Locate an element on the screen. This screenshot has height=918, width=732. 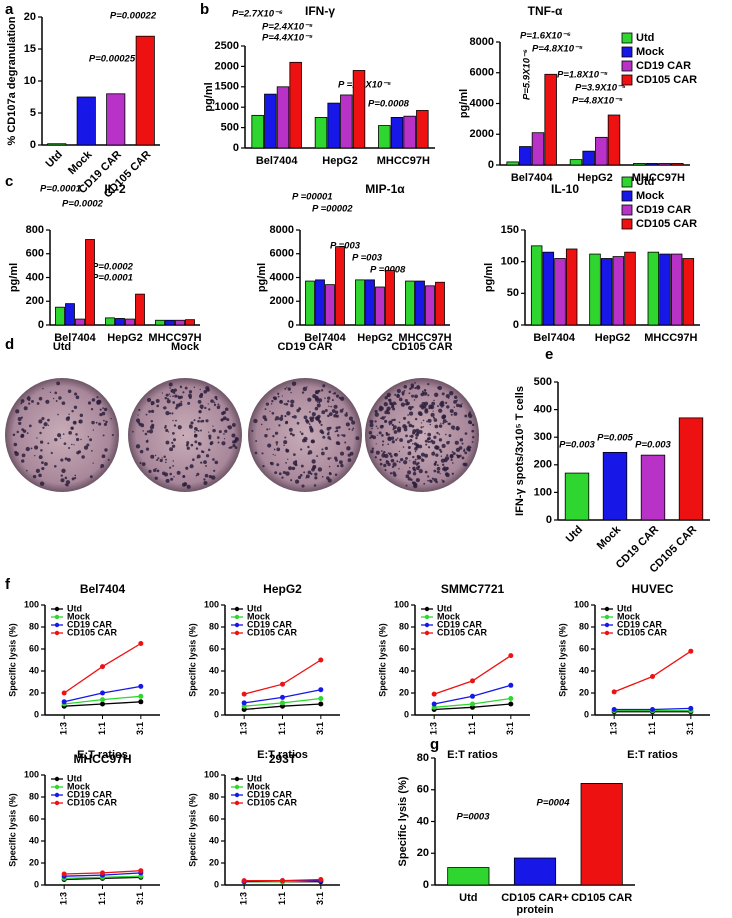
legend-label: CD105 CAR is located at coordinates (92, 632).